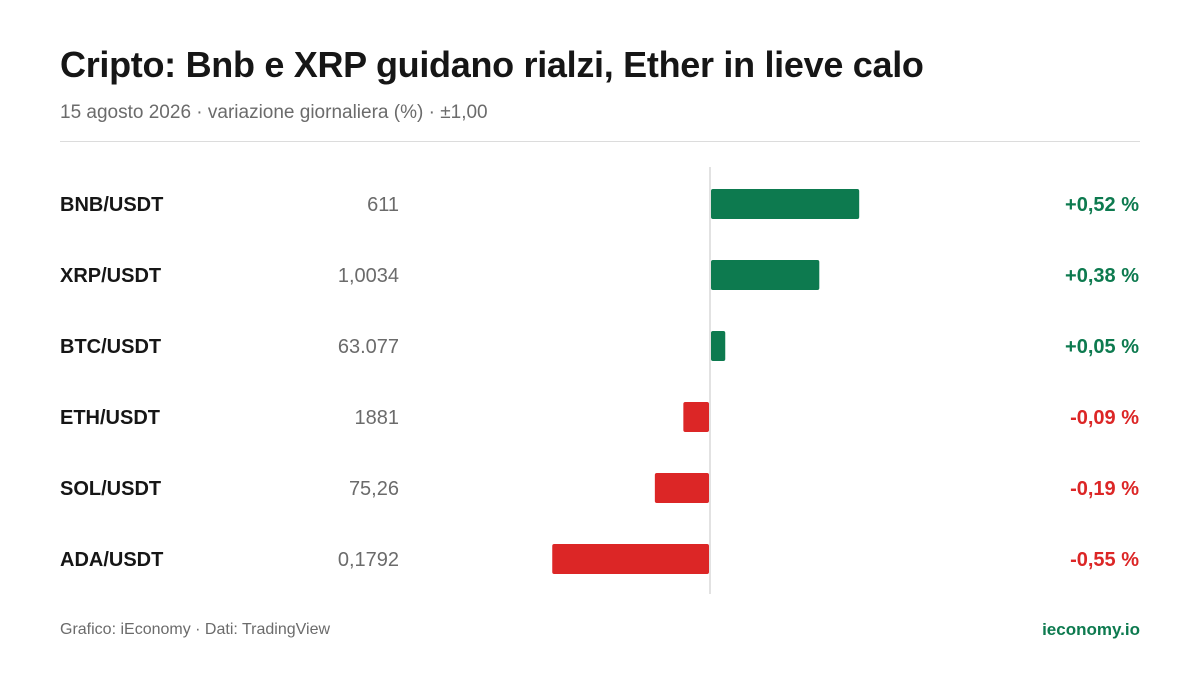  Describe the element at coordinates (195, 629) in the screenshot. I see `footer-credit: Grafico: iEconomy · Dati: TradingView` at that location.